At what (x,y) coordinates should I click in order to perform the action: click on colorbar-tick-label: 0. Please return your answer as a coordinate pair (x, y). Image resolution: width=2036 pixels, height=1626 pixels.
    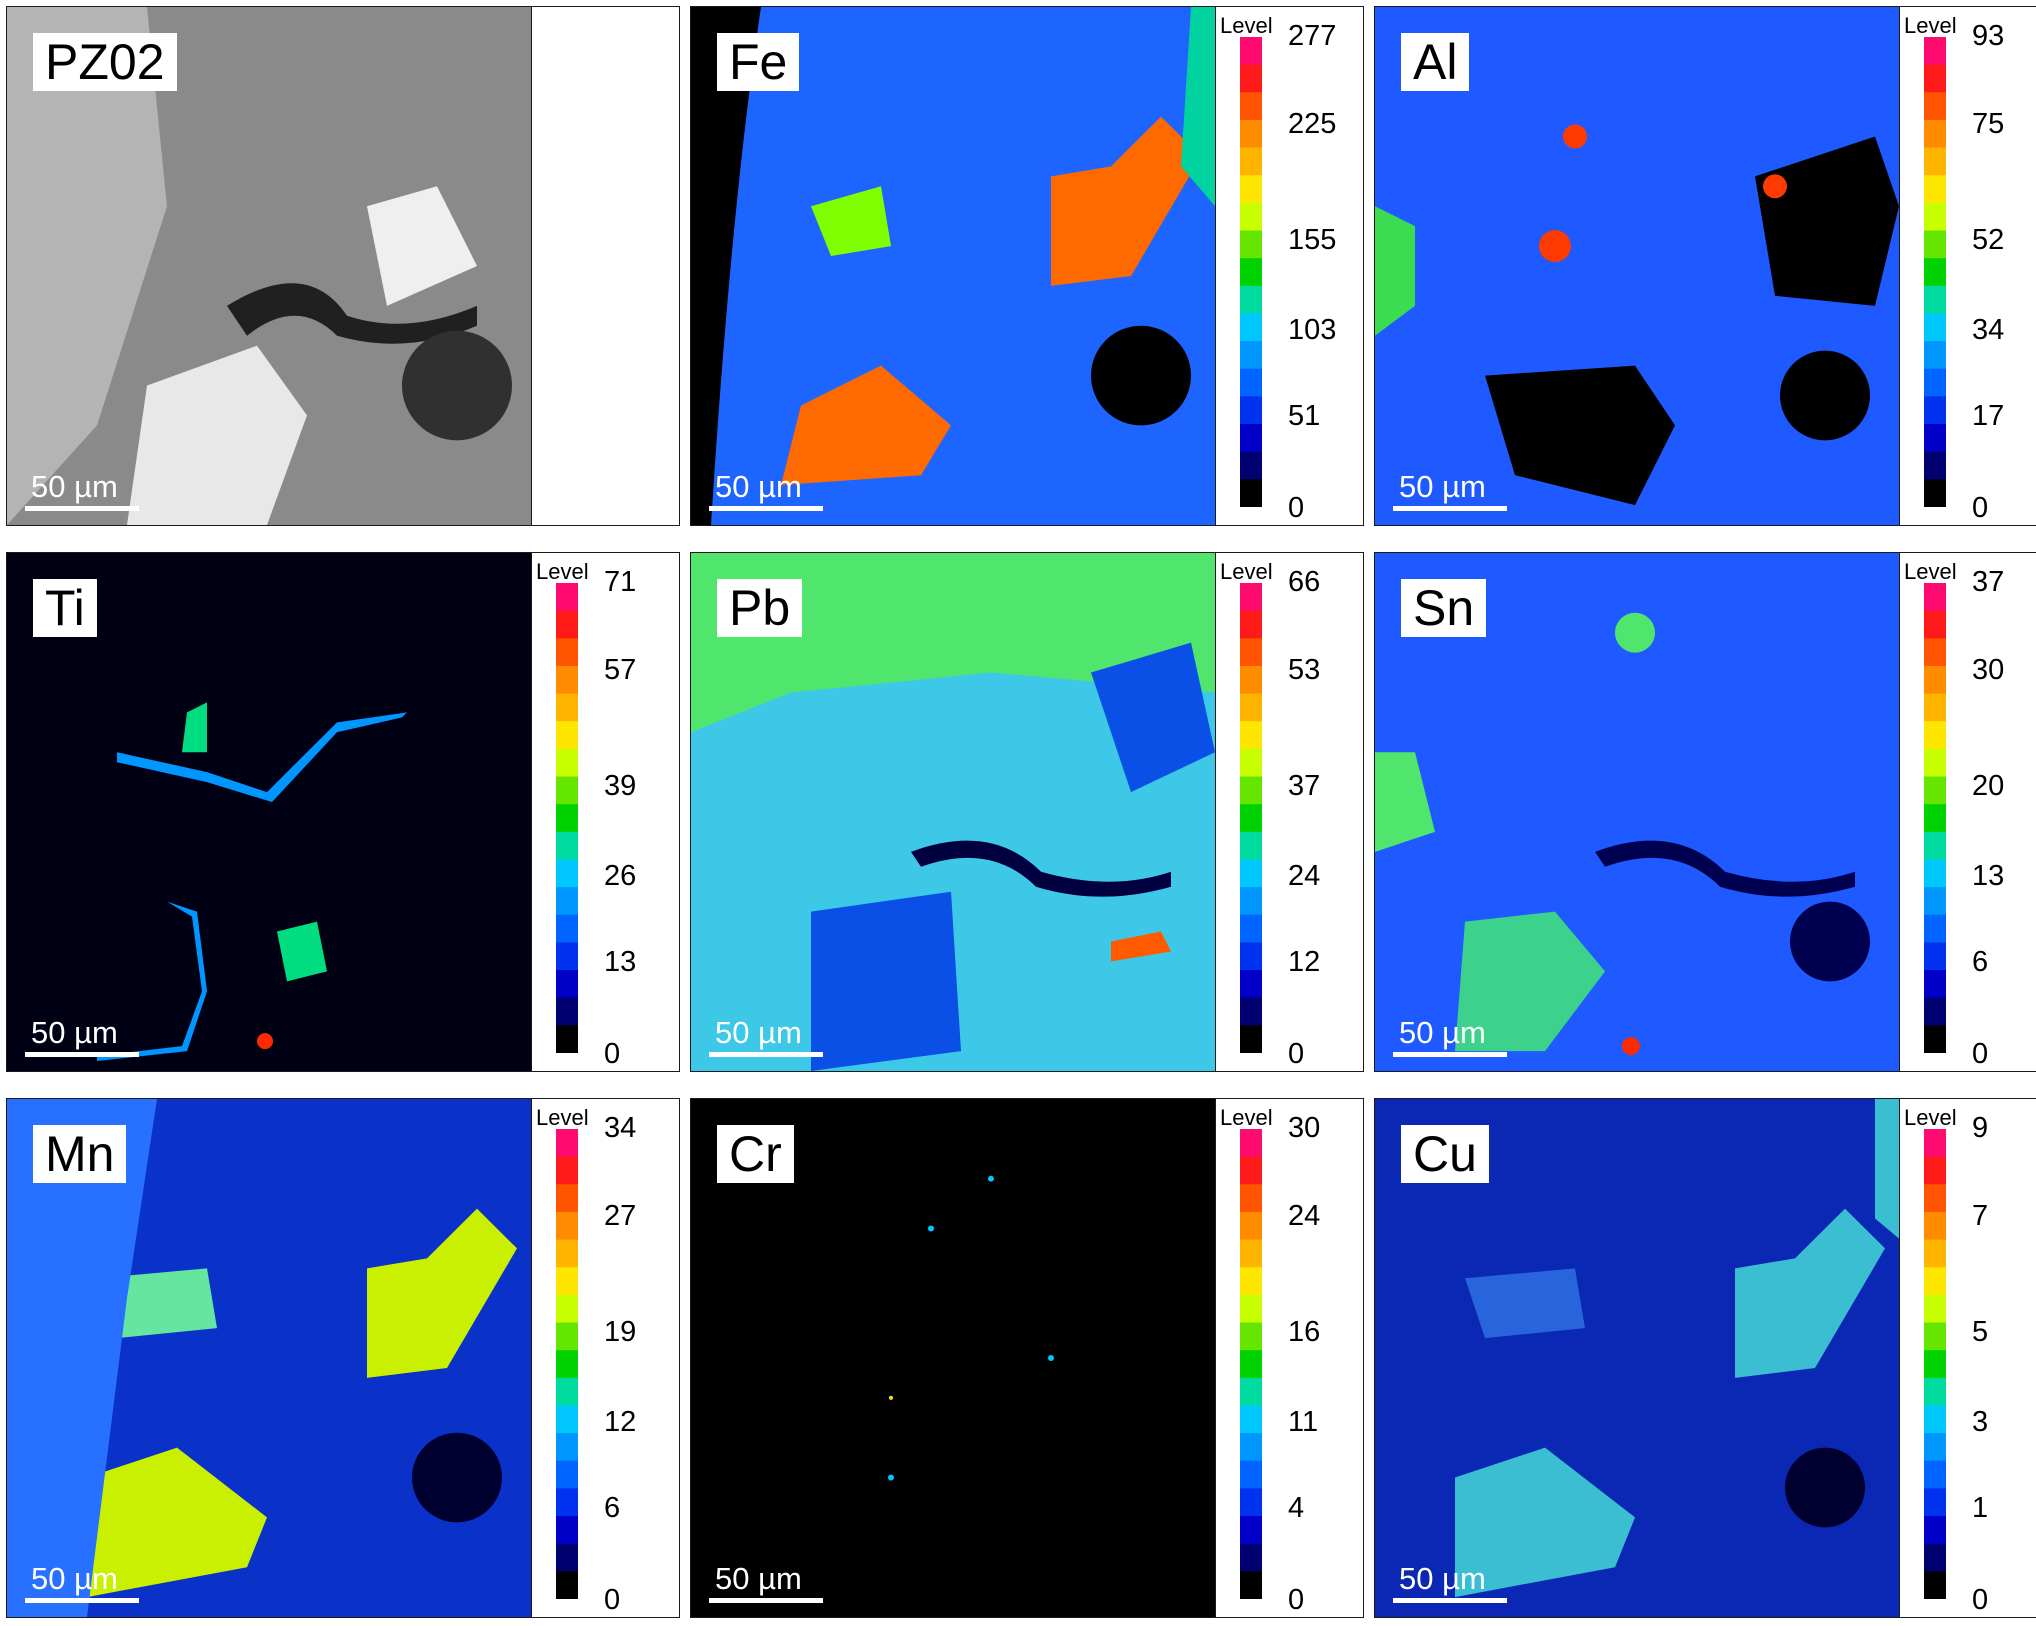
    Looking at the image, I should click on (1296, 1054).